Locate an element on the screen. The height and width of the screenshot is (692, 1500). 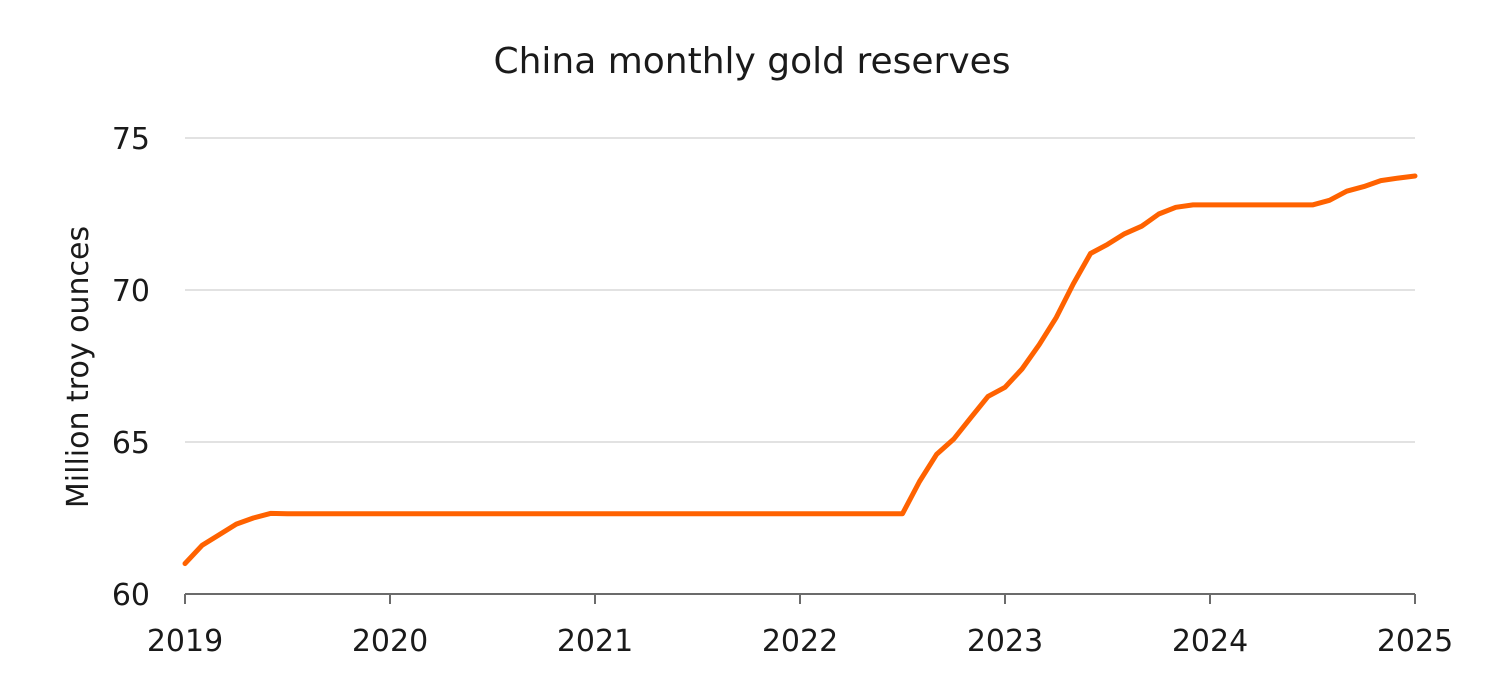
chart-title: China monthly gold reserves is located at coordinates (751, 61).